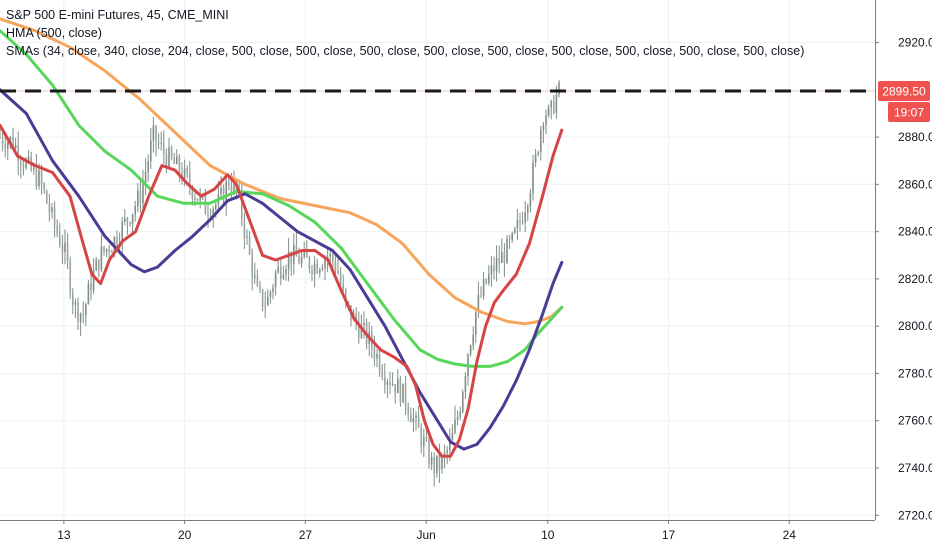  I want to click on countdown-label: 19:07, so click(909, 113).